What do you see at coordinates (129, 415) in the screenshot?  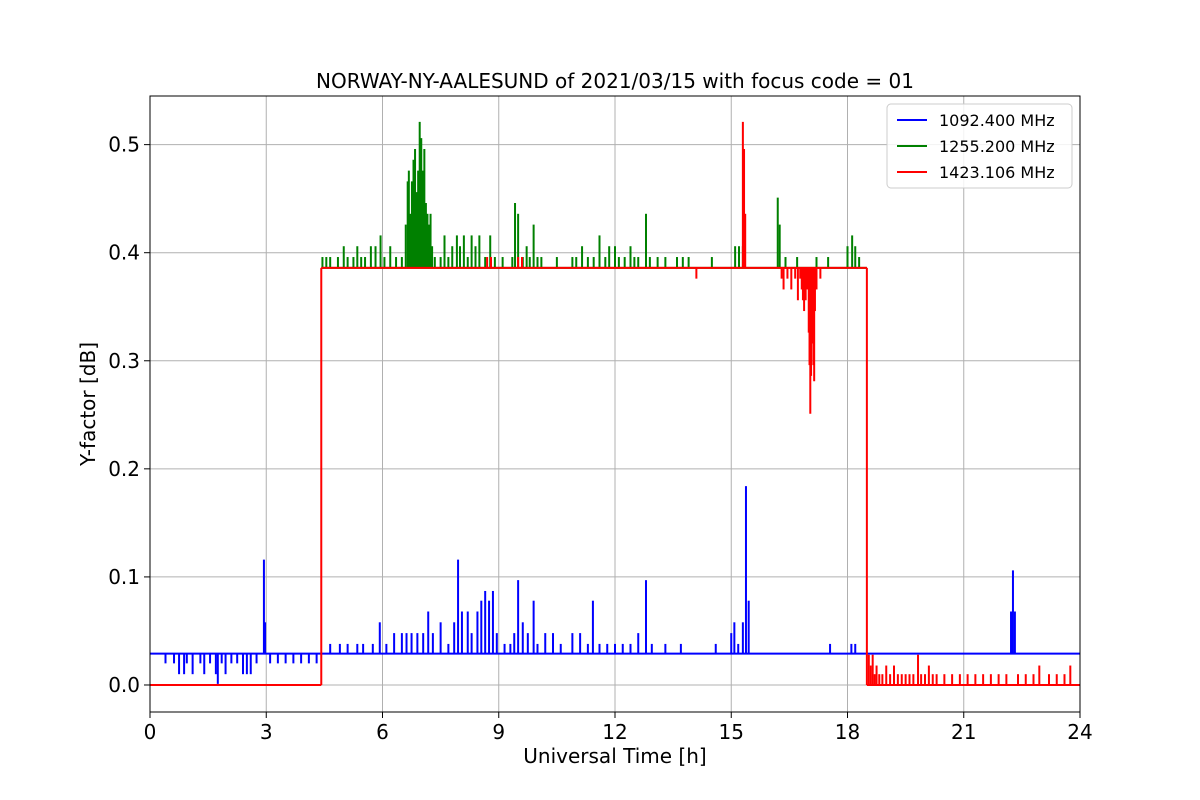 I see `y-axis: 0.0 0.1 0.2 0.3 0.4 0.5` at bounding box center [129, 415].